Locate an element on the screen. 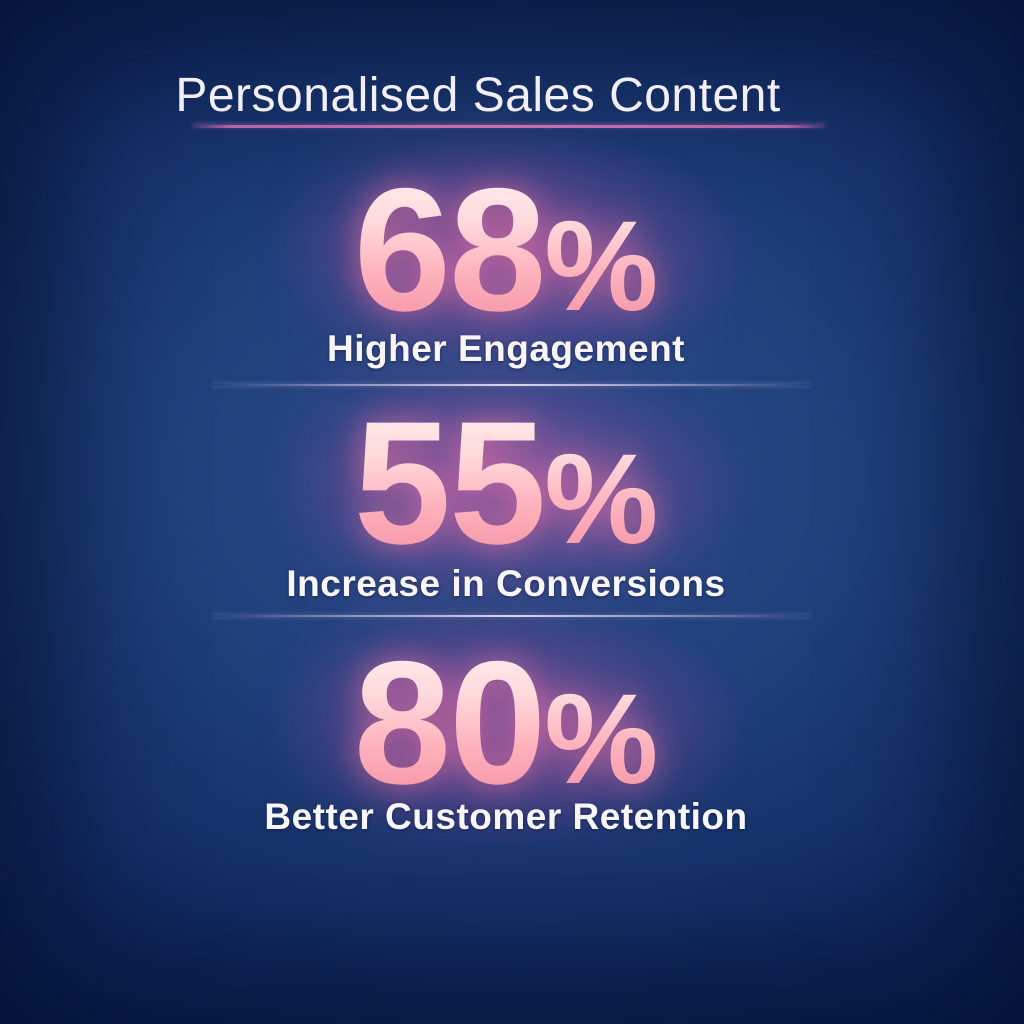 The image size is (1024, 1024). stat-number: 55 is located at coordinates (449, 483).